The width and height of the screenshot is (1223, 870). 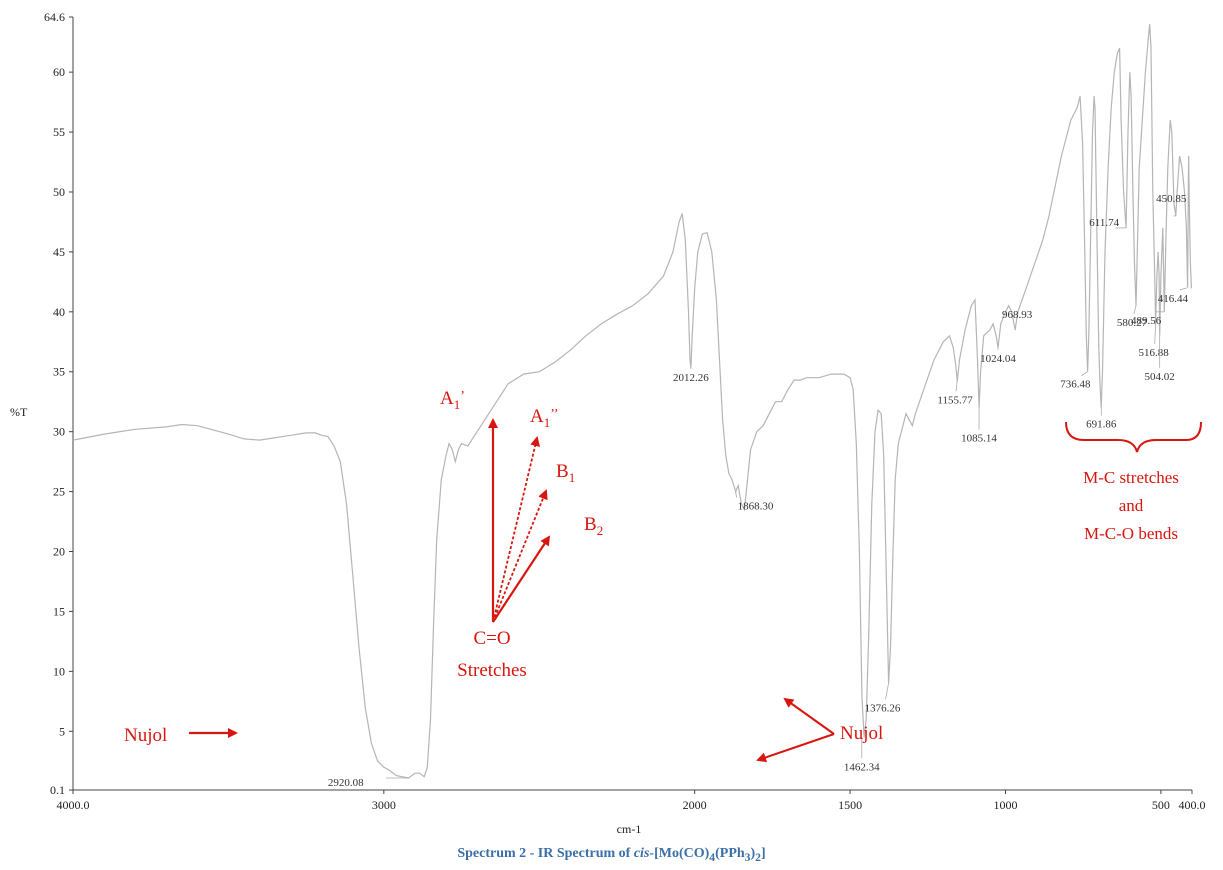 I want to click on label-a1-double-prime: A1’’, so click(x=544, y=418).